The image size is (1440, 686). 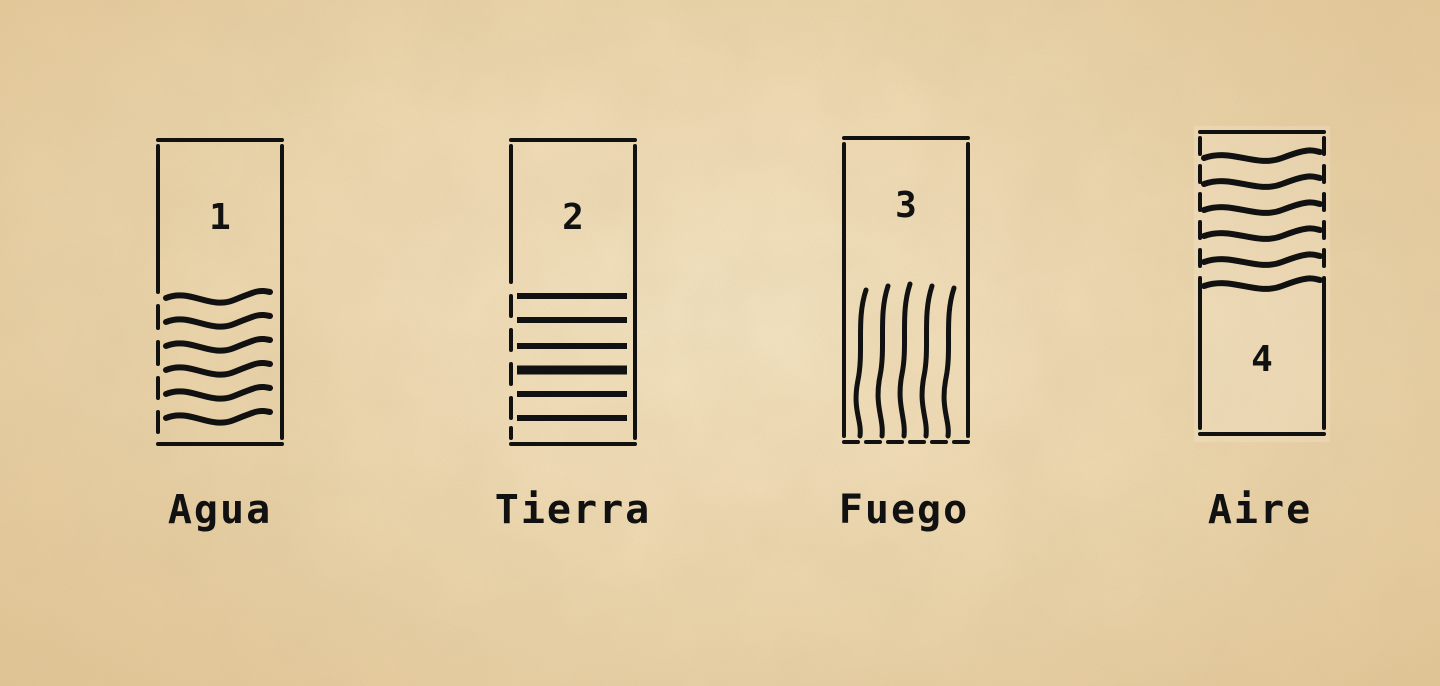 I want to click on vessel-agua: 1, so click(x=220, y=292).